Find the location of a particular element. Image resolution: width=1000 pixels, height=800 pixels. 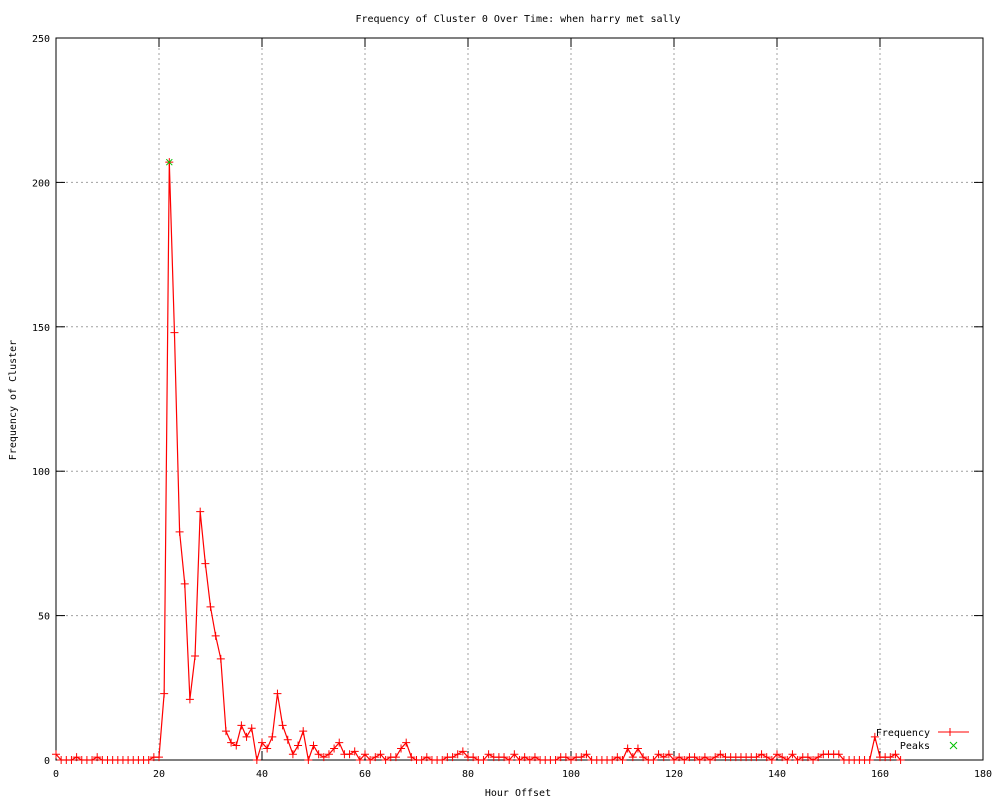

legend-marker-peaks is located at coordinates (953, 745).